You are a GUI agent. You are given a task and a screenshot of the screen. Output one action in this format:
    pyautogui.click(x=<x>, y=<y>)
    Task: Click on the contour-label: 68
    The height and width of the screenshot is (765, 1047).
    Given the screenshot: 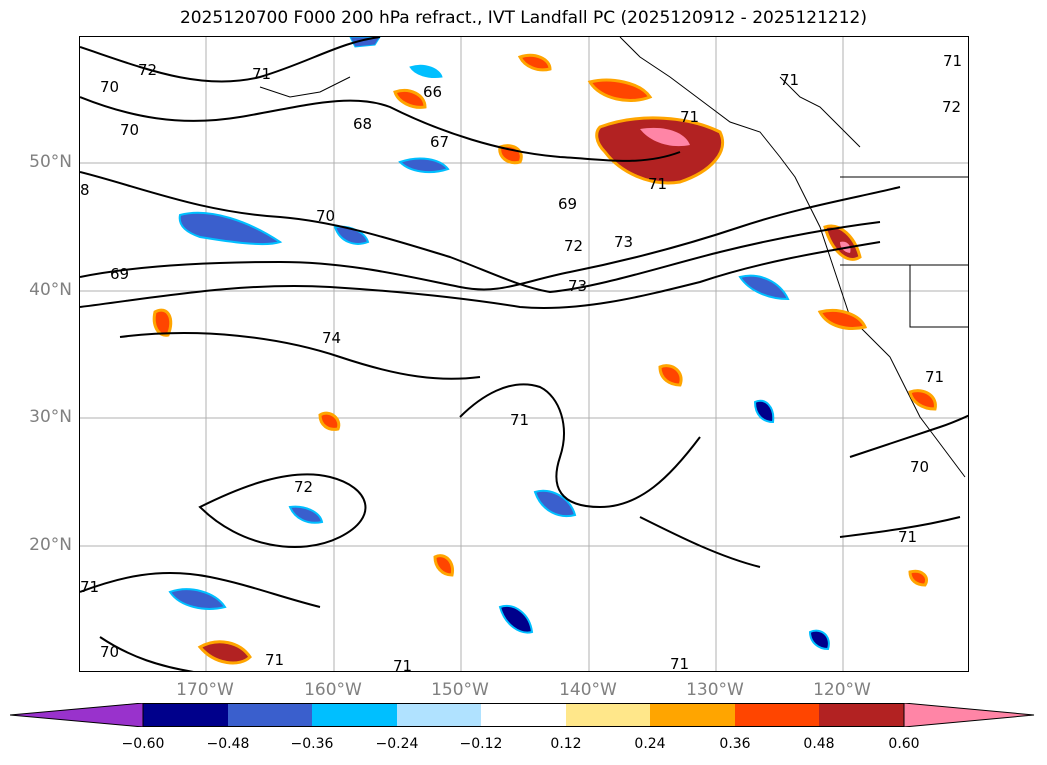 What is the action you would take?
    pyautogui.click(x=362, y=124)
    